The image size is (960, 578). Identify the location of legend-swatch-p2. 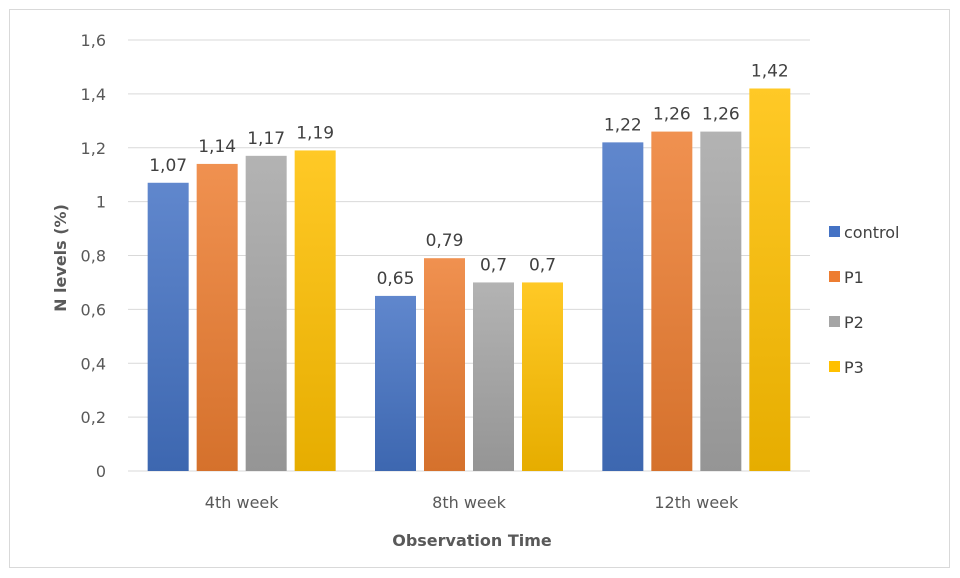
(834, 321).